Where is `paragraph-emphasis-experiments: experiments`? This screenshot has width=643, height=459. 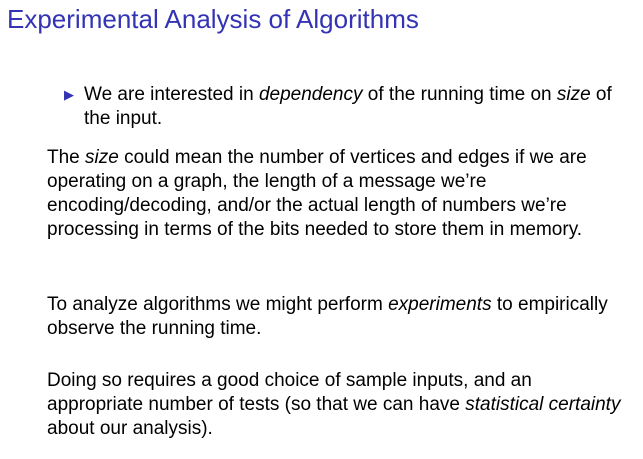 paragraph-emphasis-experiments: experiments is located at coordinates (440, 304).